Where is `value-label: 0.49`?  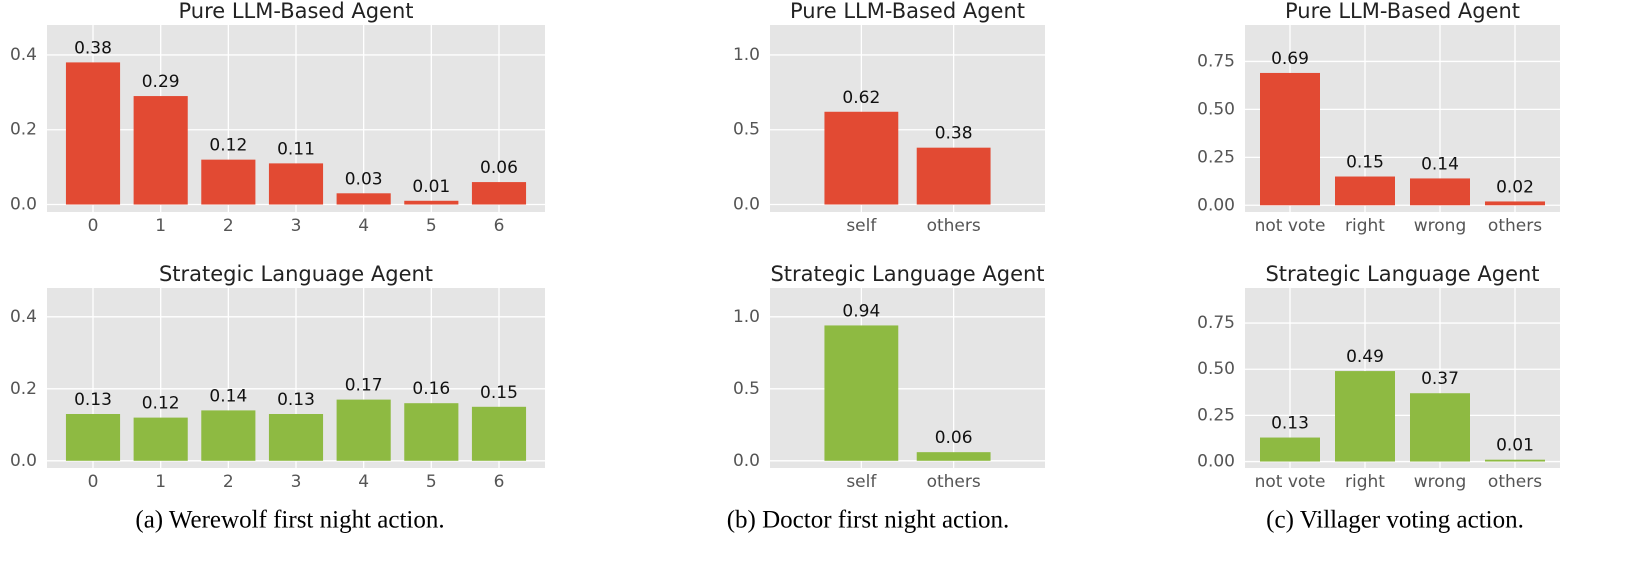 value-label: 0.49 is located at coordinates (1365, 357).